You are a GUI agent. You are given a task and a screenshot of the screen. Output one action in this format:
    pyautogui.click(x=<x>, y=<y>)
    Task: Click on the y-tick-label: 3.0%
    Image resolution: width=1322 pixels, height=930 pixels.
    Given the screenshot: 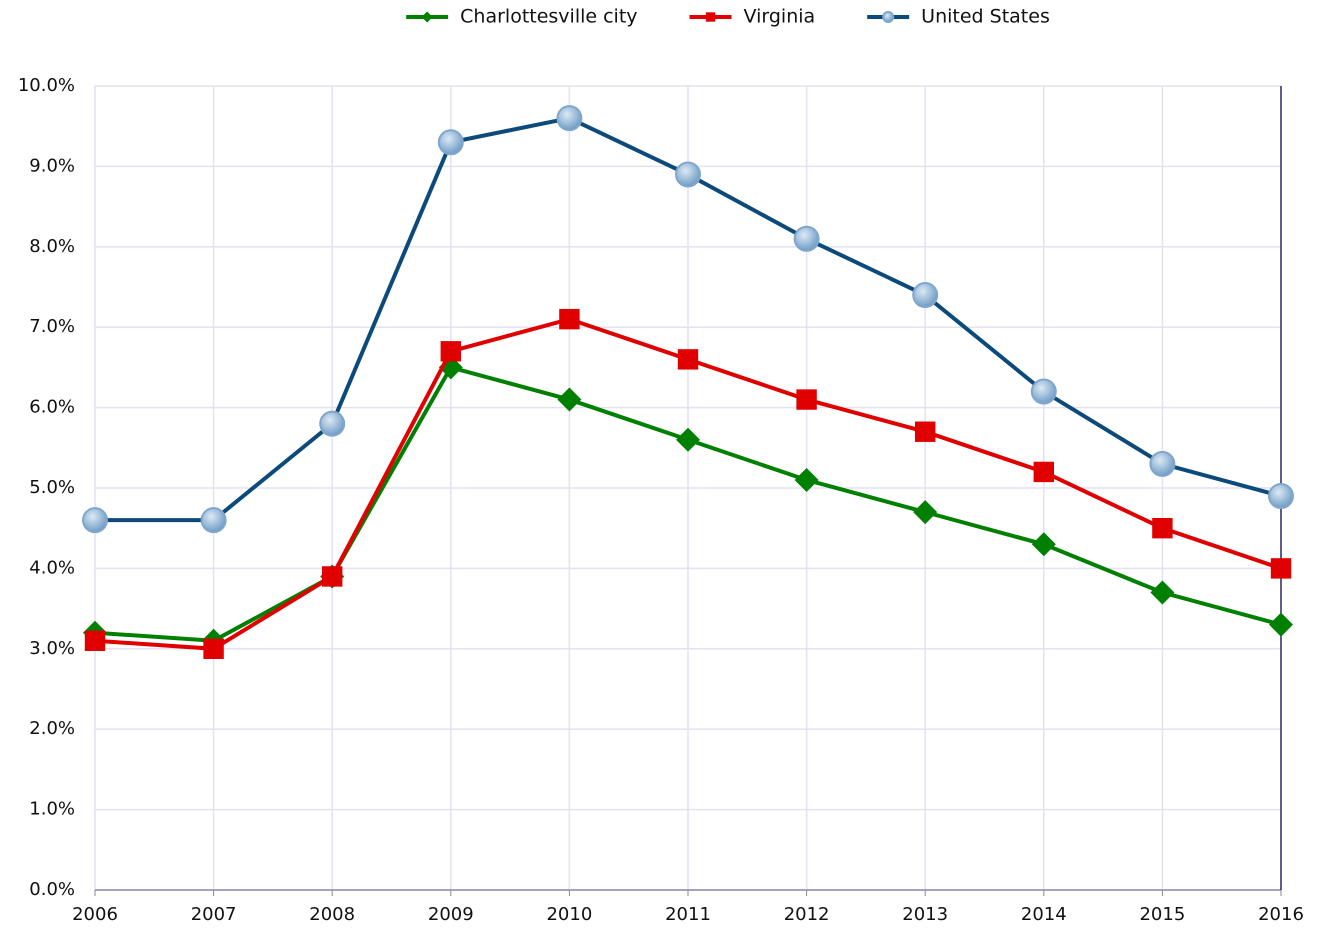 What is the action you would take?
    pyautogui.click(x=52, y=648)
    